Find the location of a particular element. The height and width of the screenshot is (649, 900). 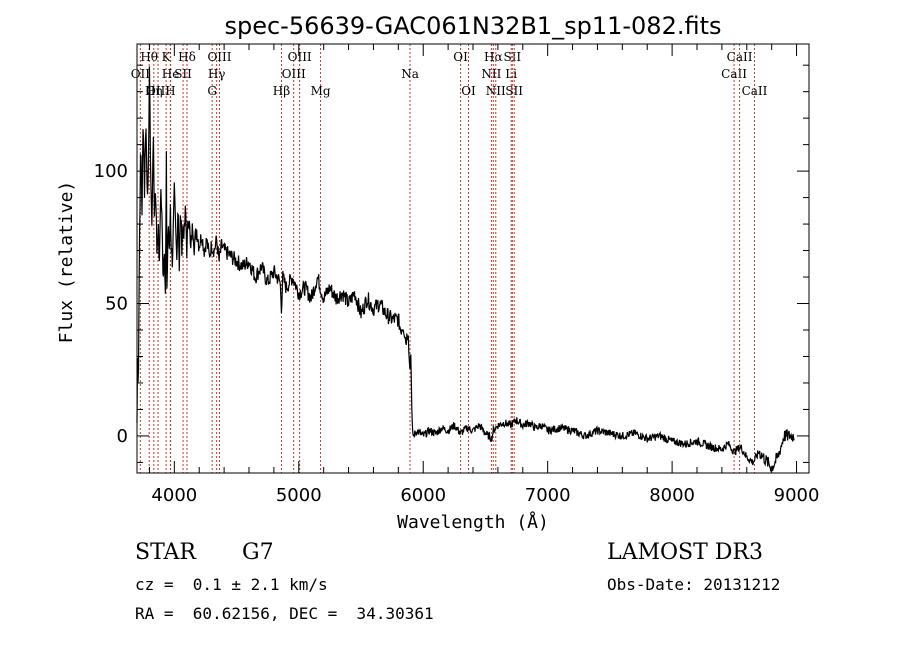

line-label: Hγ is located at coordinates (217, 74).